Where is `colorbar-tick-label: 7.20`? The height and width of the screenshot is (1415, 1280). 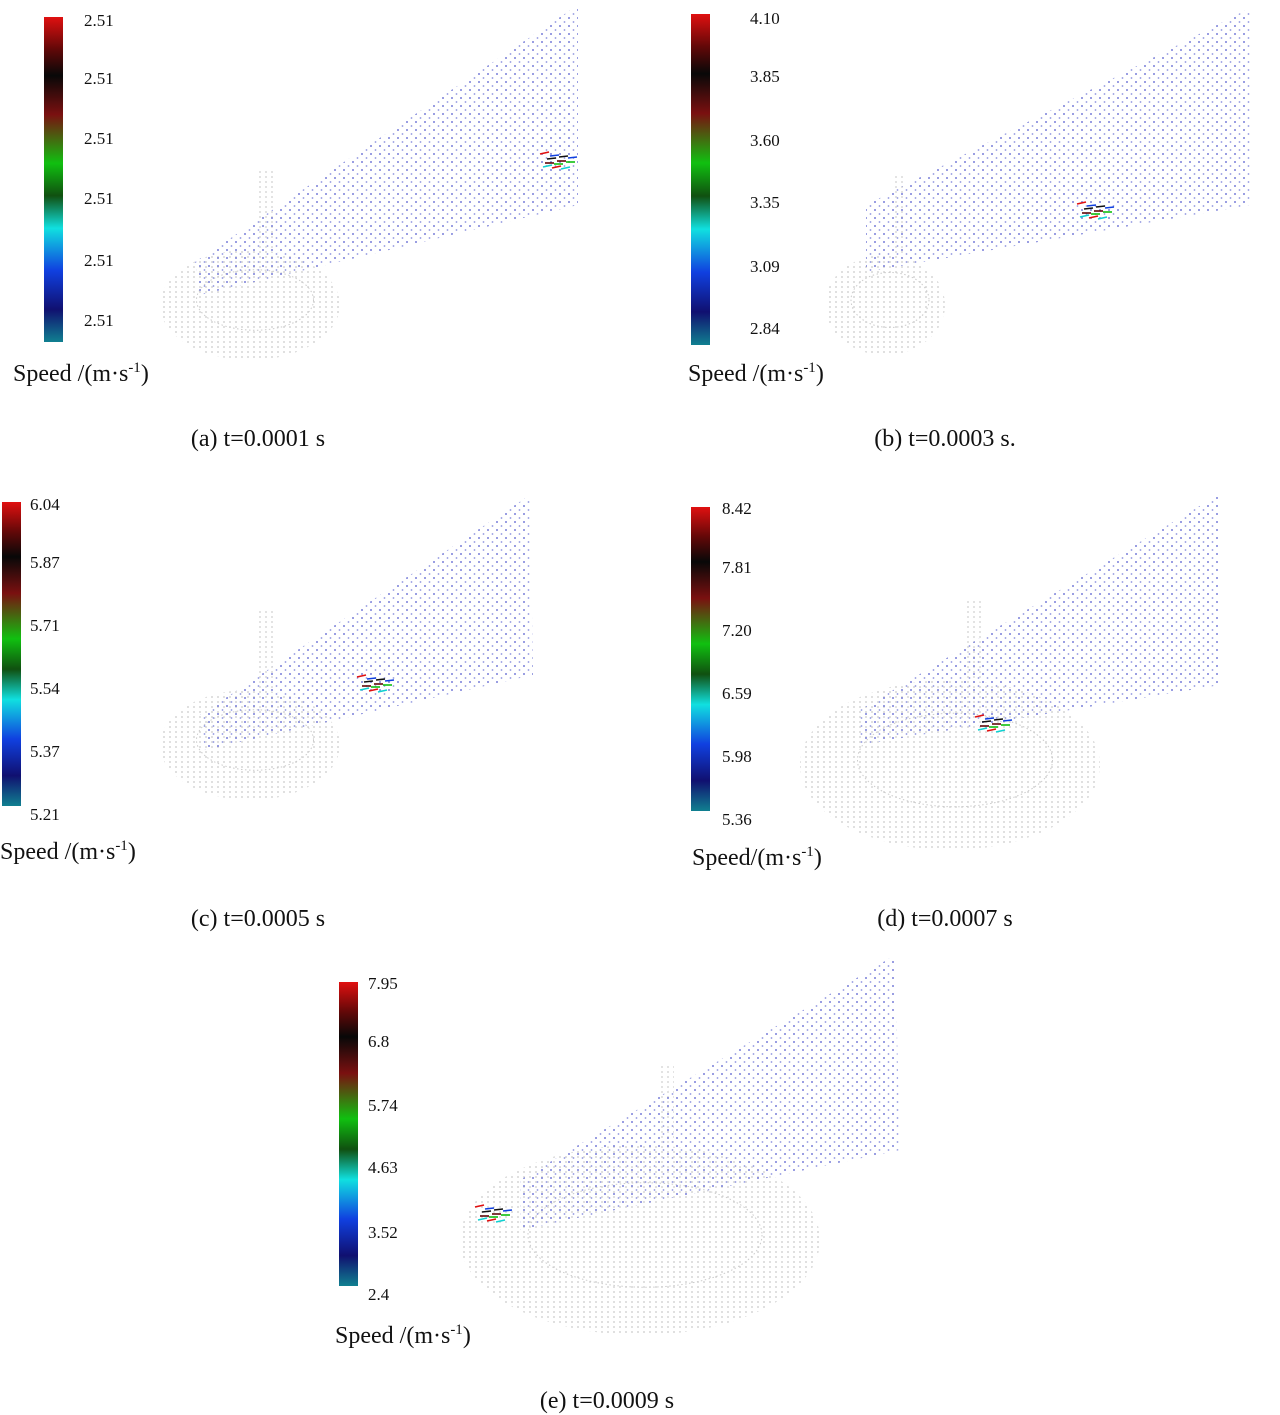
colorbar-tick-label: 7.20 is located at coordinates (737, 630).